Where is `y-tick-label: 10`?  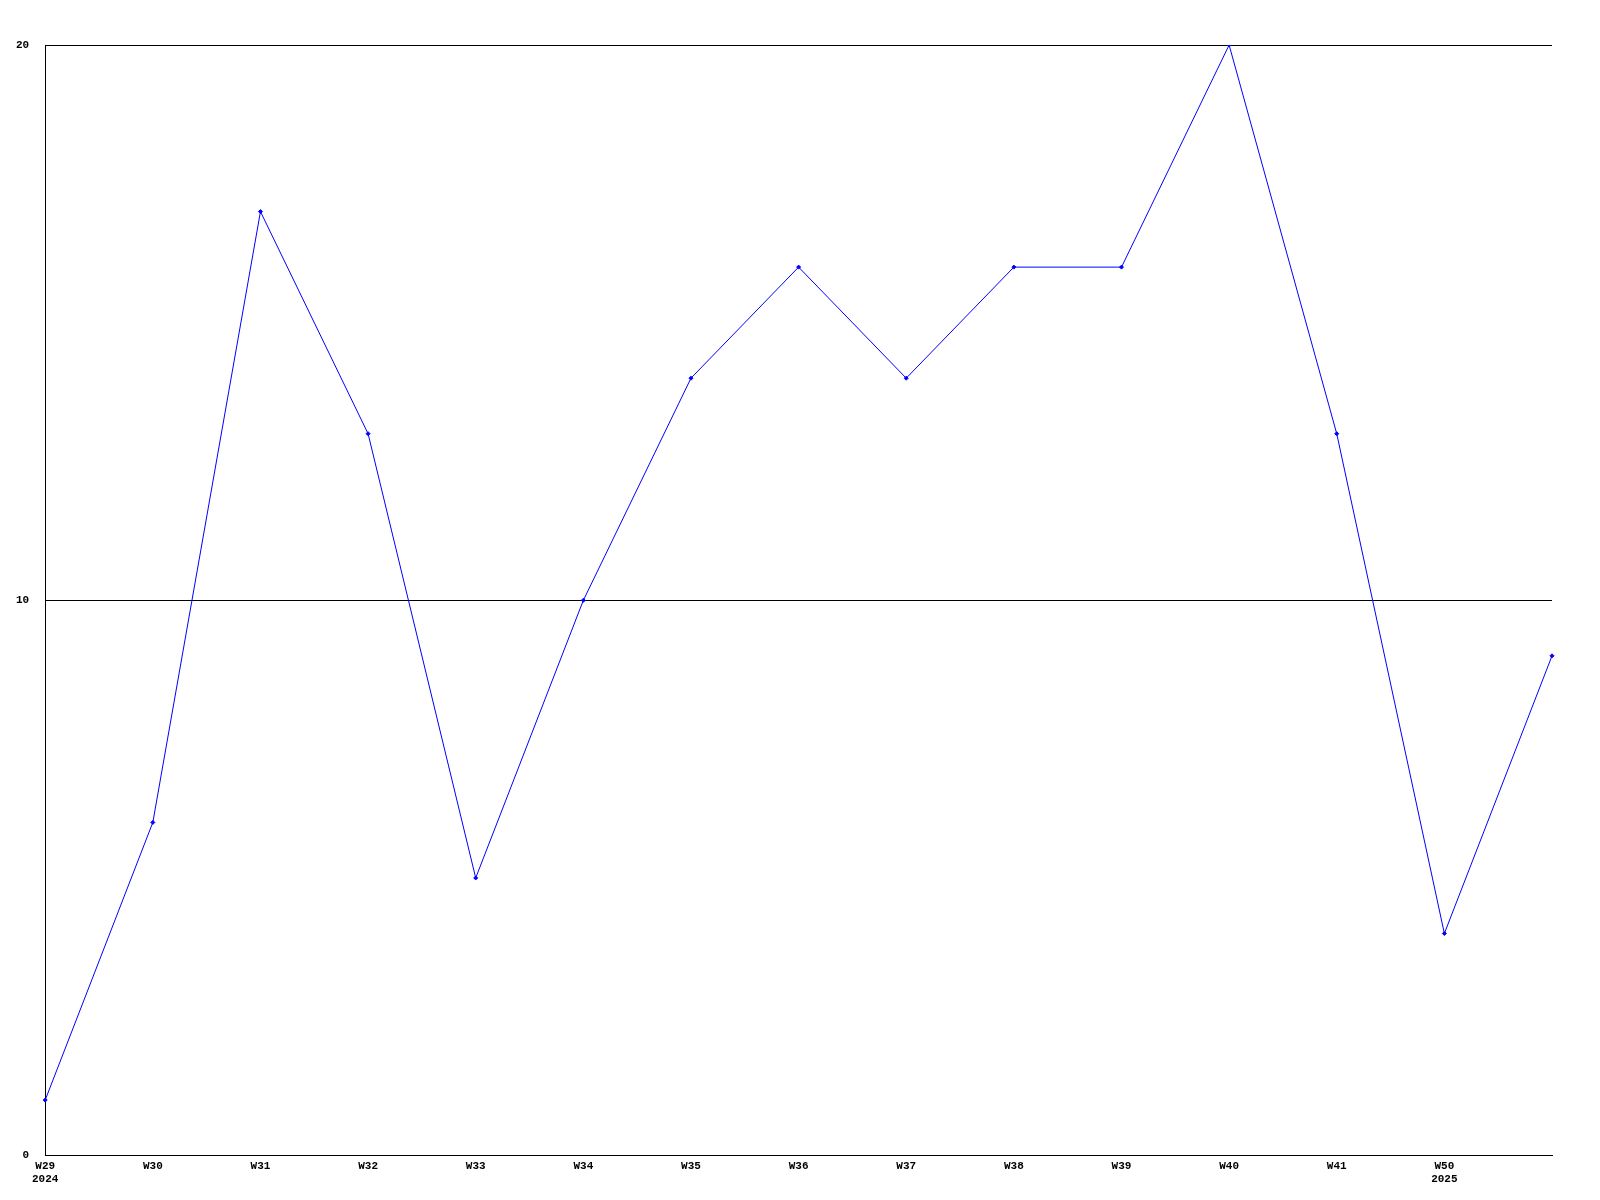
y-tick-label: 10 is located at coordinates (23, 600).